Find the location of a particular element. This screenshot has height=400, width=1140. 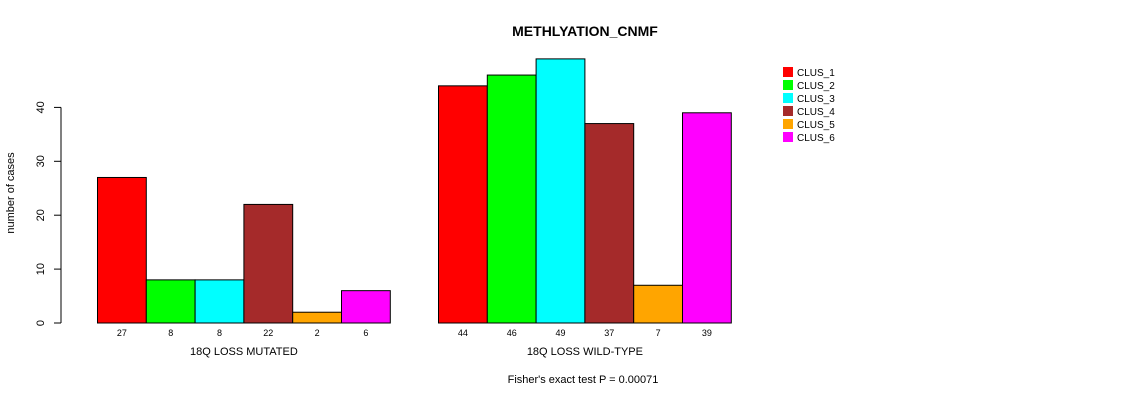

legend: CLUS_1 CLUS_2 CLUS_3 CLUS_4 CLUS_5 CLUS_6 is located at coordinates (809, 105).